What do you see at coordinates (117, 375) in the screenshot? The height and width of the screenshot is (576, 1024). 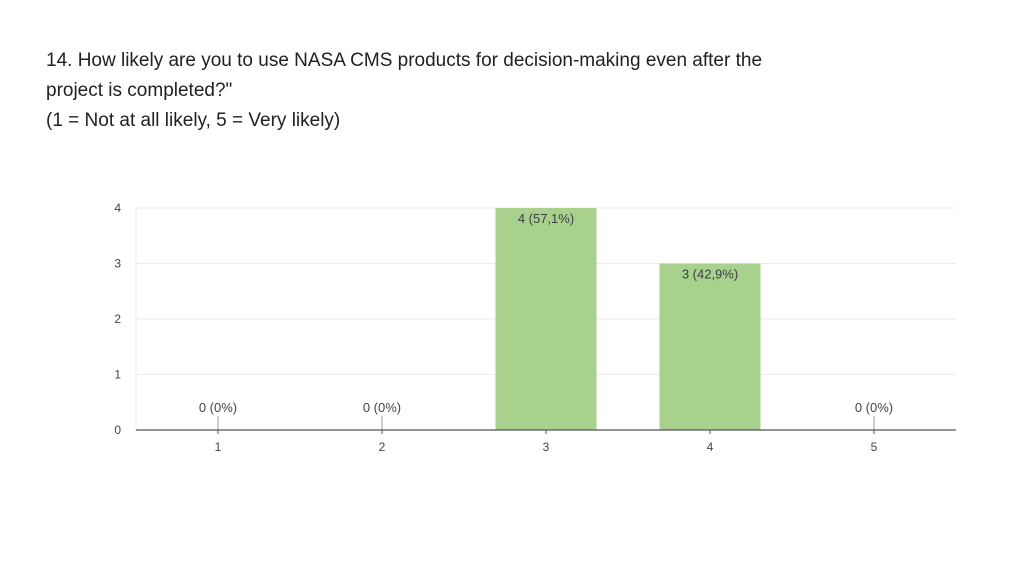 I see `y-tick-label: 1` at bounding box center [117, 375].